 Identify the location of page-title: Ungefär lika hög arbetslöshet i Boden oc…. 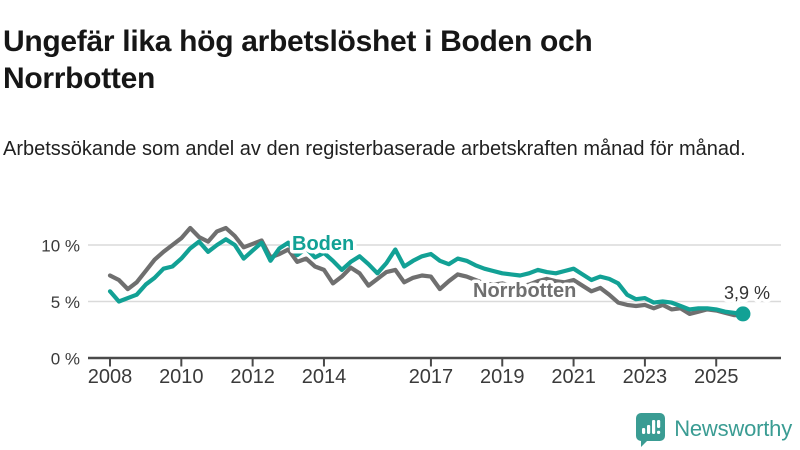
(298, 60).